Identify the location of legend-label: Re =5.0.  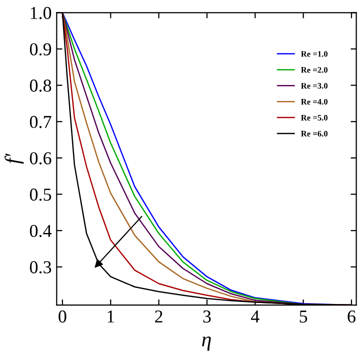
(314, 117).